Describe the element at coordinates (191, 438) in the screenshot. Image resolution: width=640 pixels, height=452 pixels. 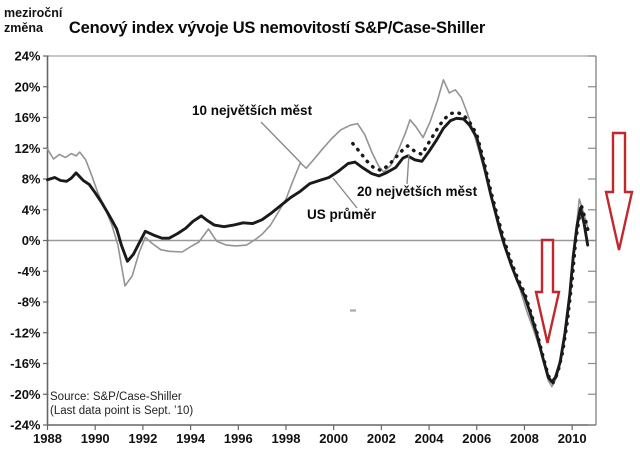
I see `x-tick-label: 1994` at that location.